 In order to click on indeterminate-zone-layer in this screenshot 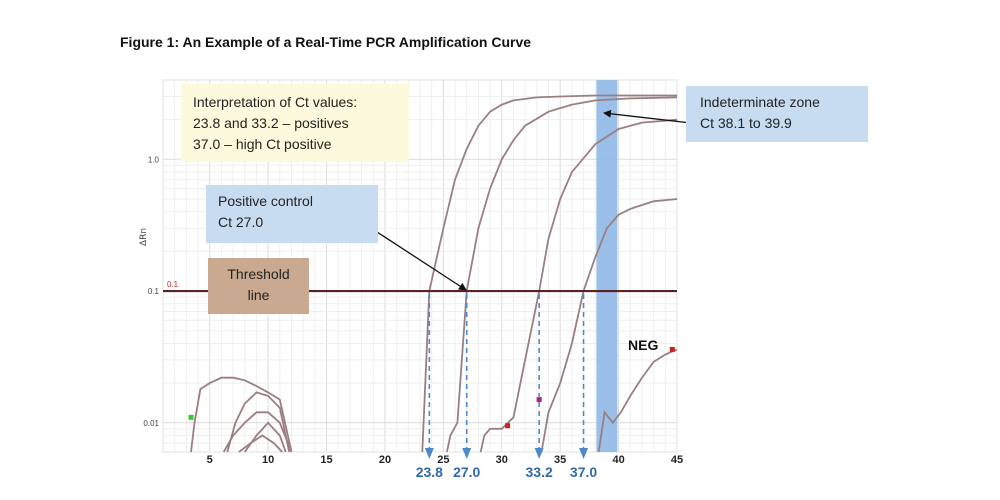, I will do `click(607, 266)`.